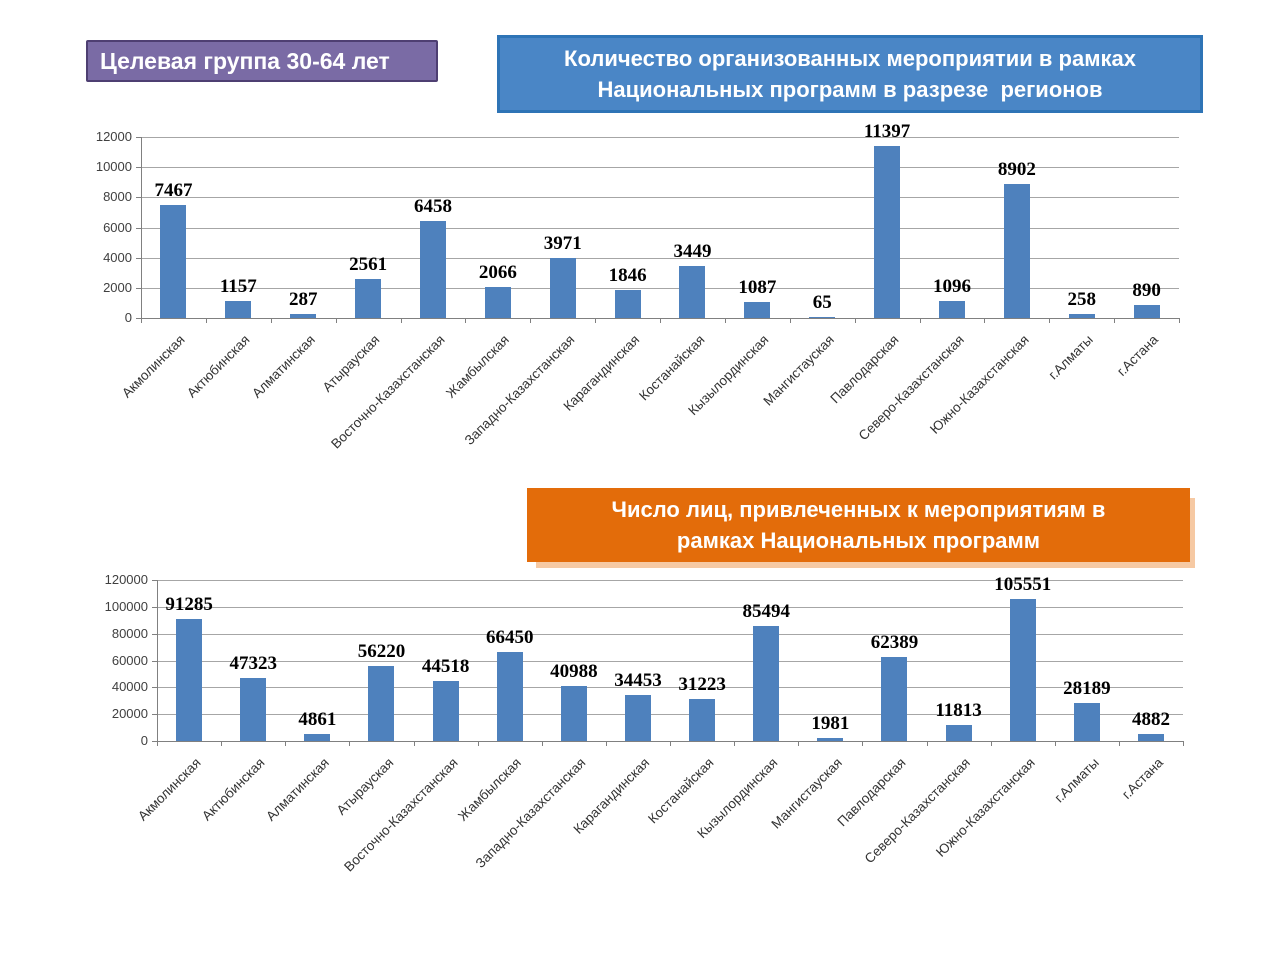 The image size is (1280, 960). I want to click on y-tick-label: 10000, so click(113, 167).